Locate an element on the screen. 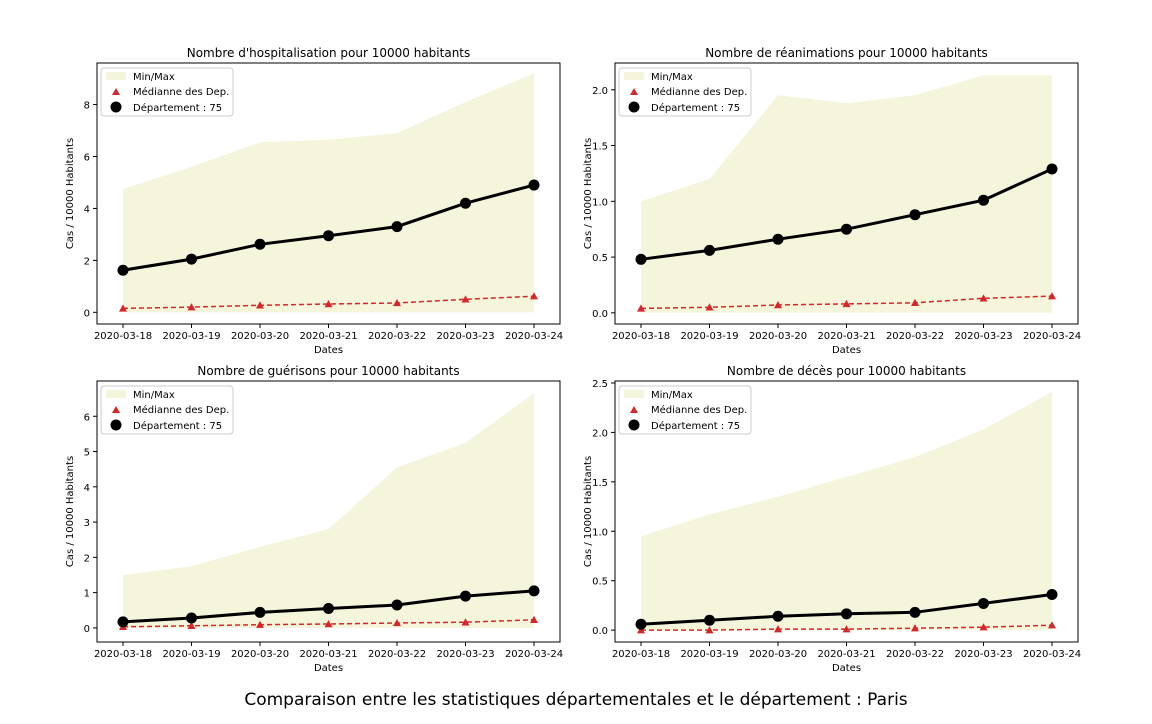 The height and width of the screenshot is (724, 1152). y-tick-label: 2 is located at coordinates (87, 558).